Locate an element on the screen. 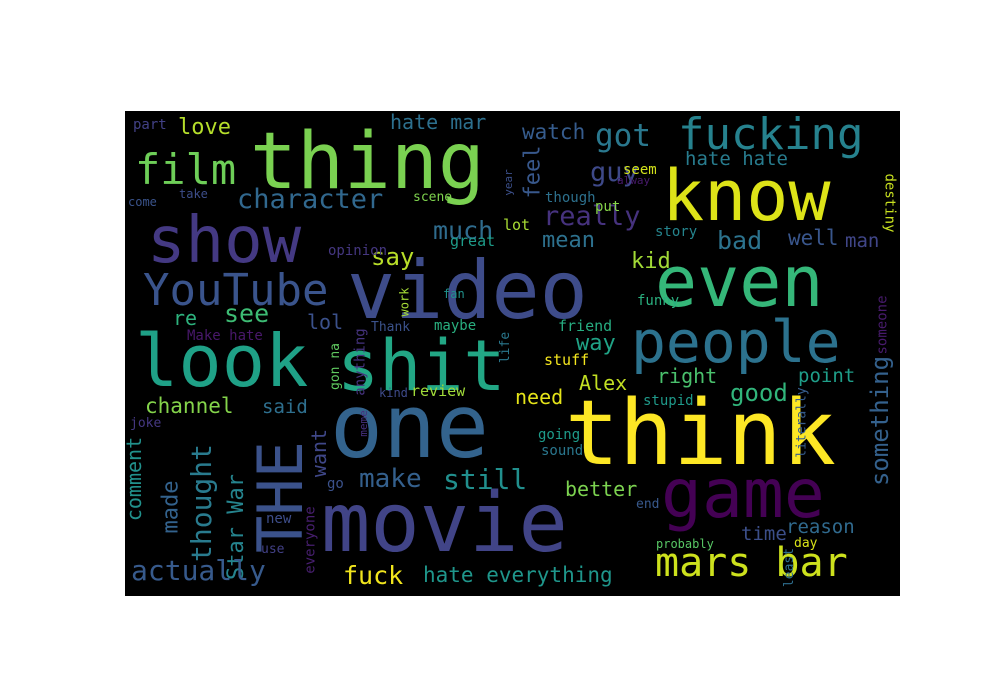 The height and width of the screenshot is (700, 1000). word: people is located at coordinates (736, 342).